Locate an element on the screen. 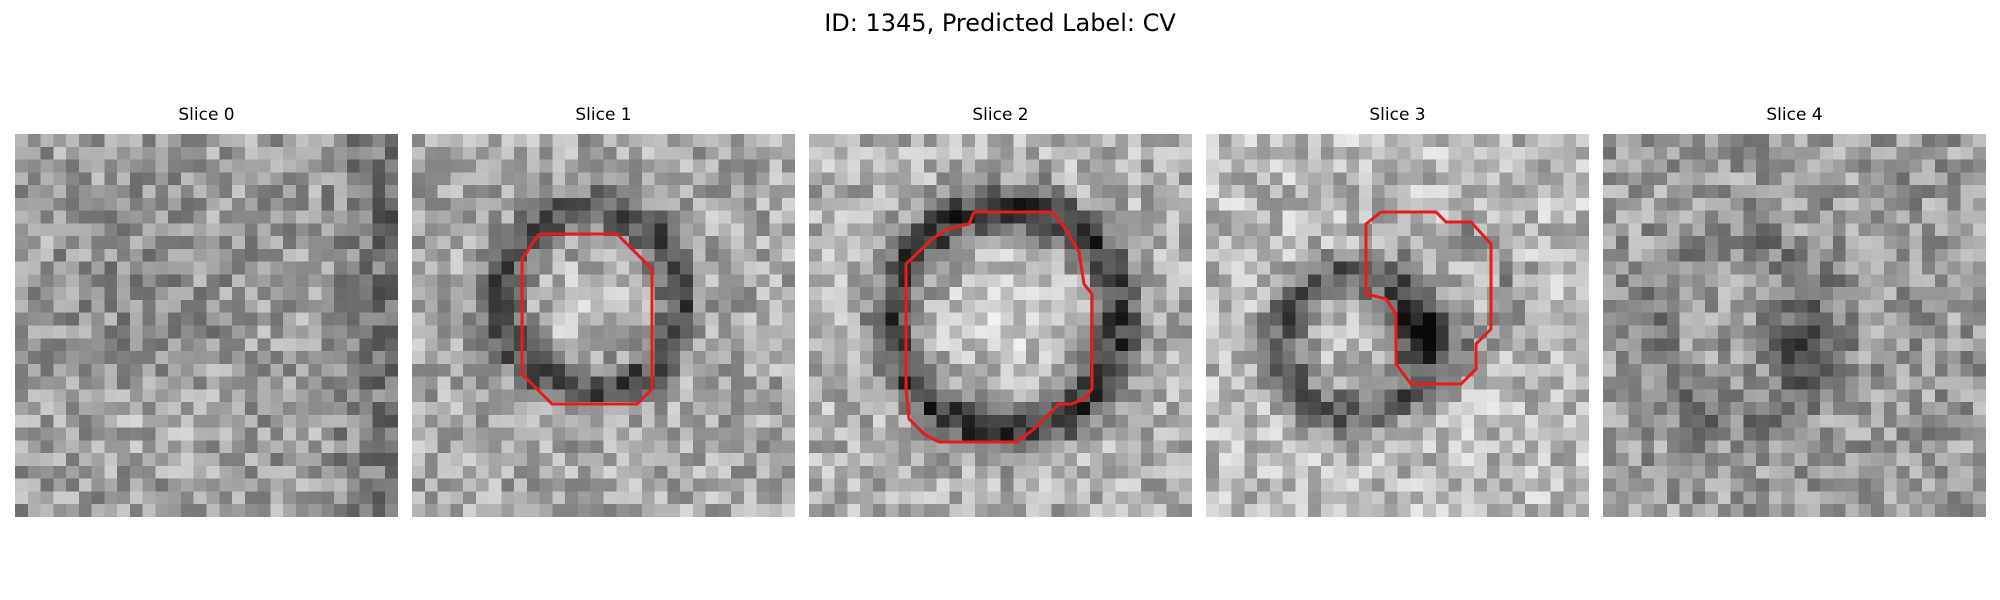  slice-title-4: Slice 4 is located at coordinates (1794, 115).